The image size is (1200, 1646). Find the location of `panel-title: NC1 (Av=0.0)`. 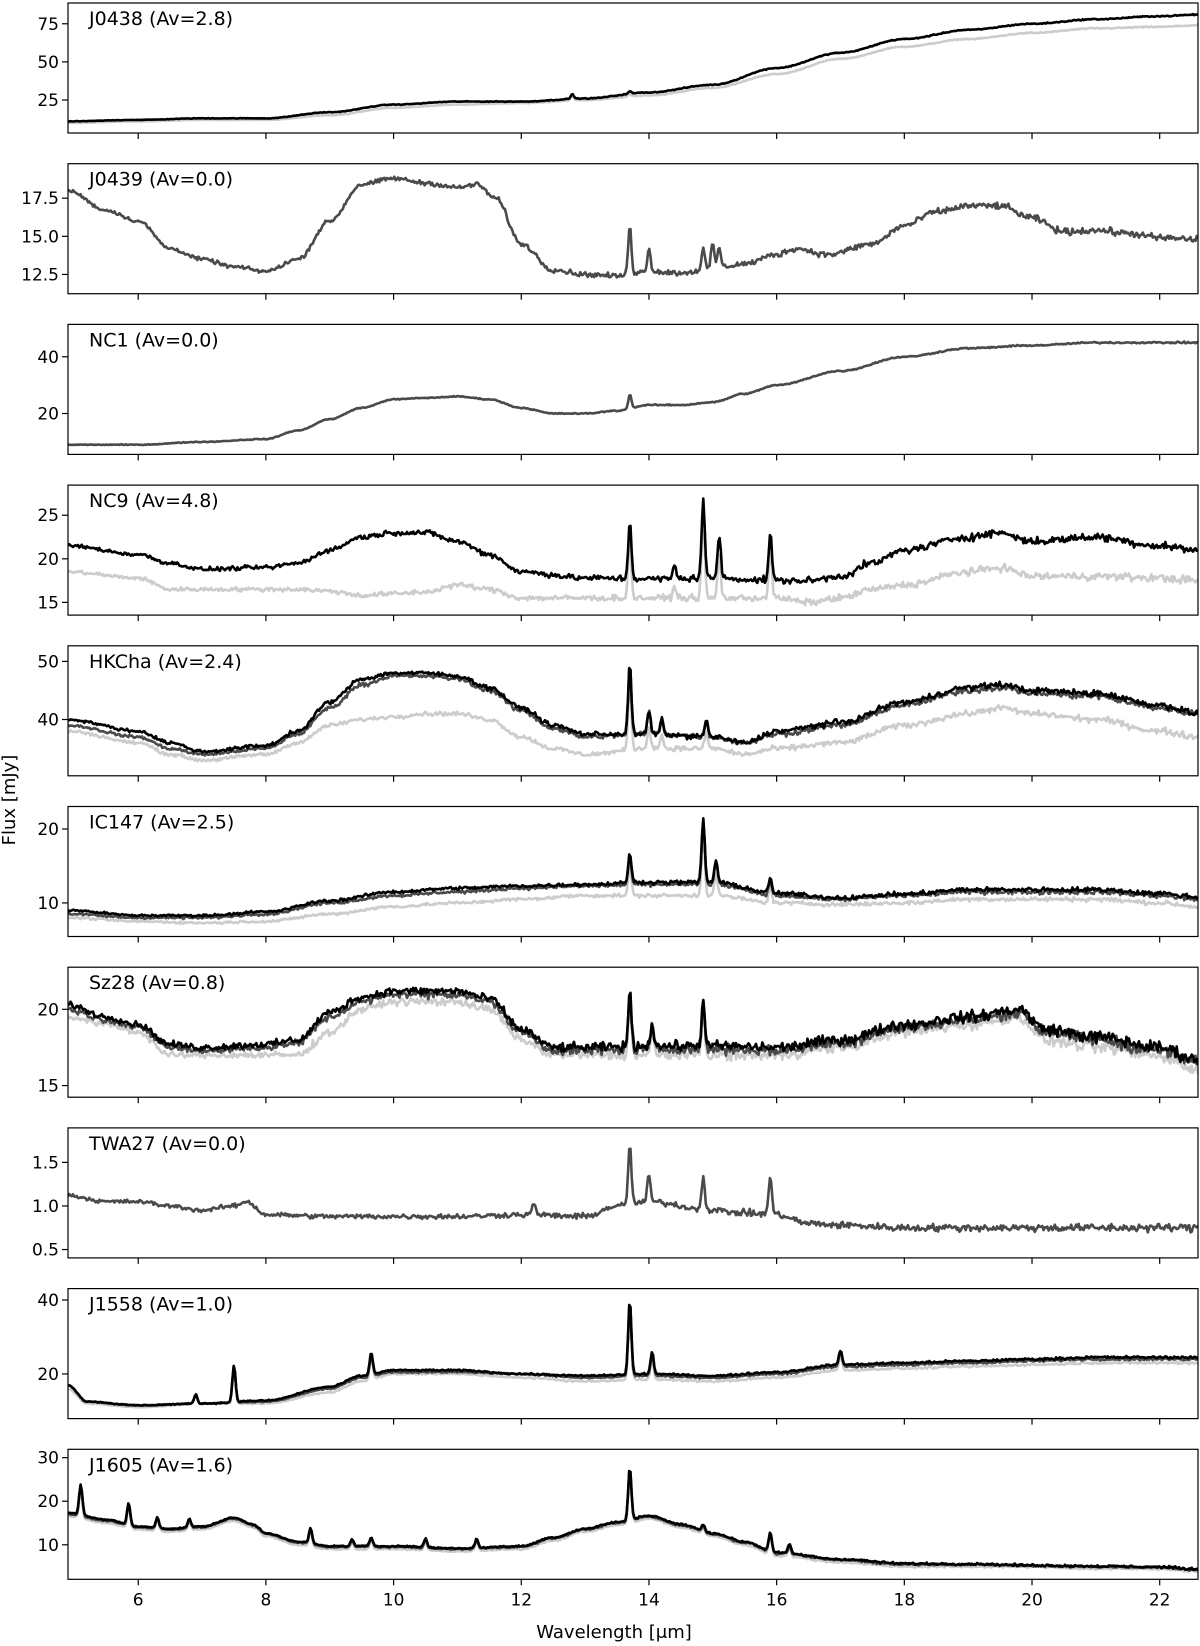

panel-title: NC1 (Av=0.0) is located at coordinates (154, 340).